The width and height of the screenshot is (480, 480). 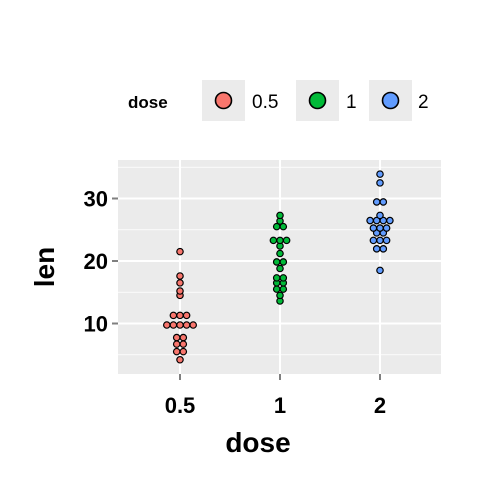 I want to click on y-tick-label: 10, so click(x=96, y=324).